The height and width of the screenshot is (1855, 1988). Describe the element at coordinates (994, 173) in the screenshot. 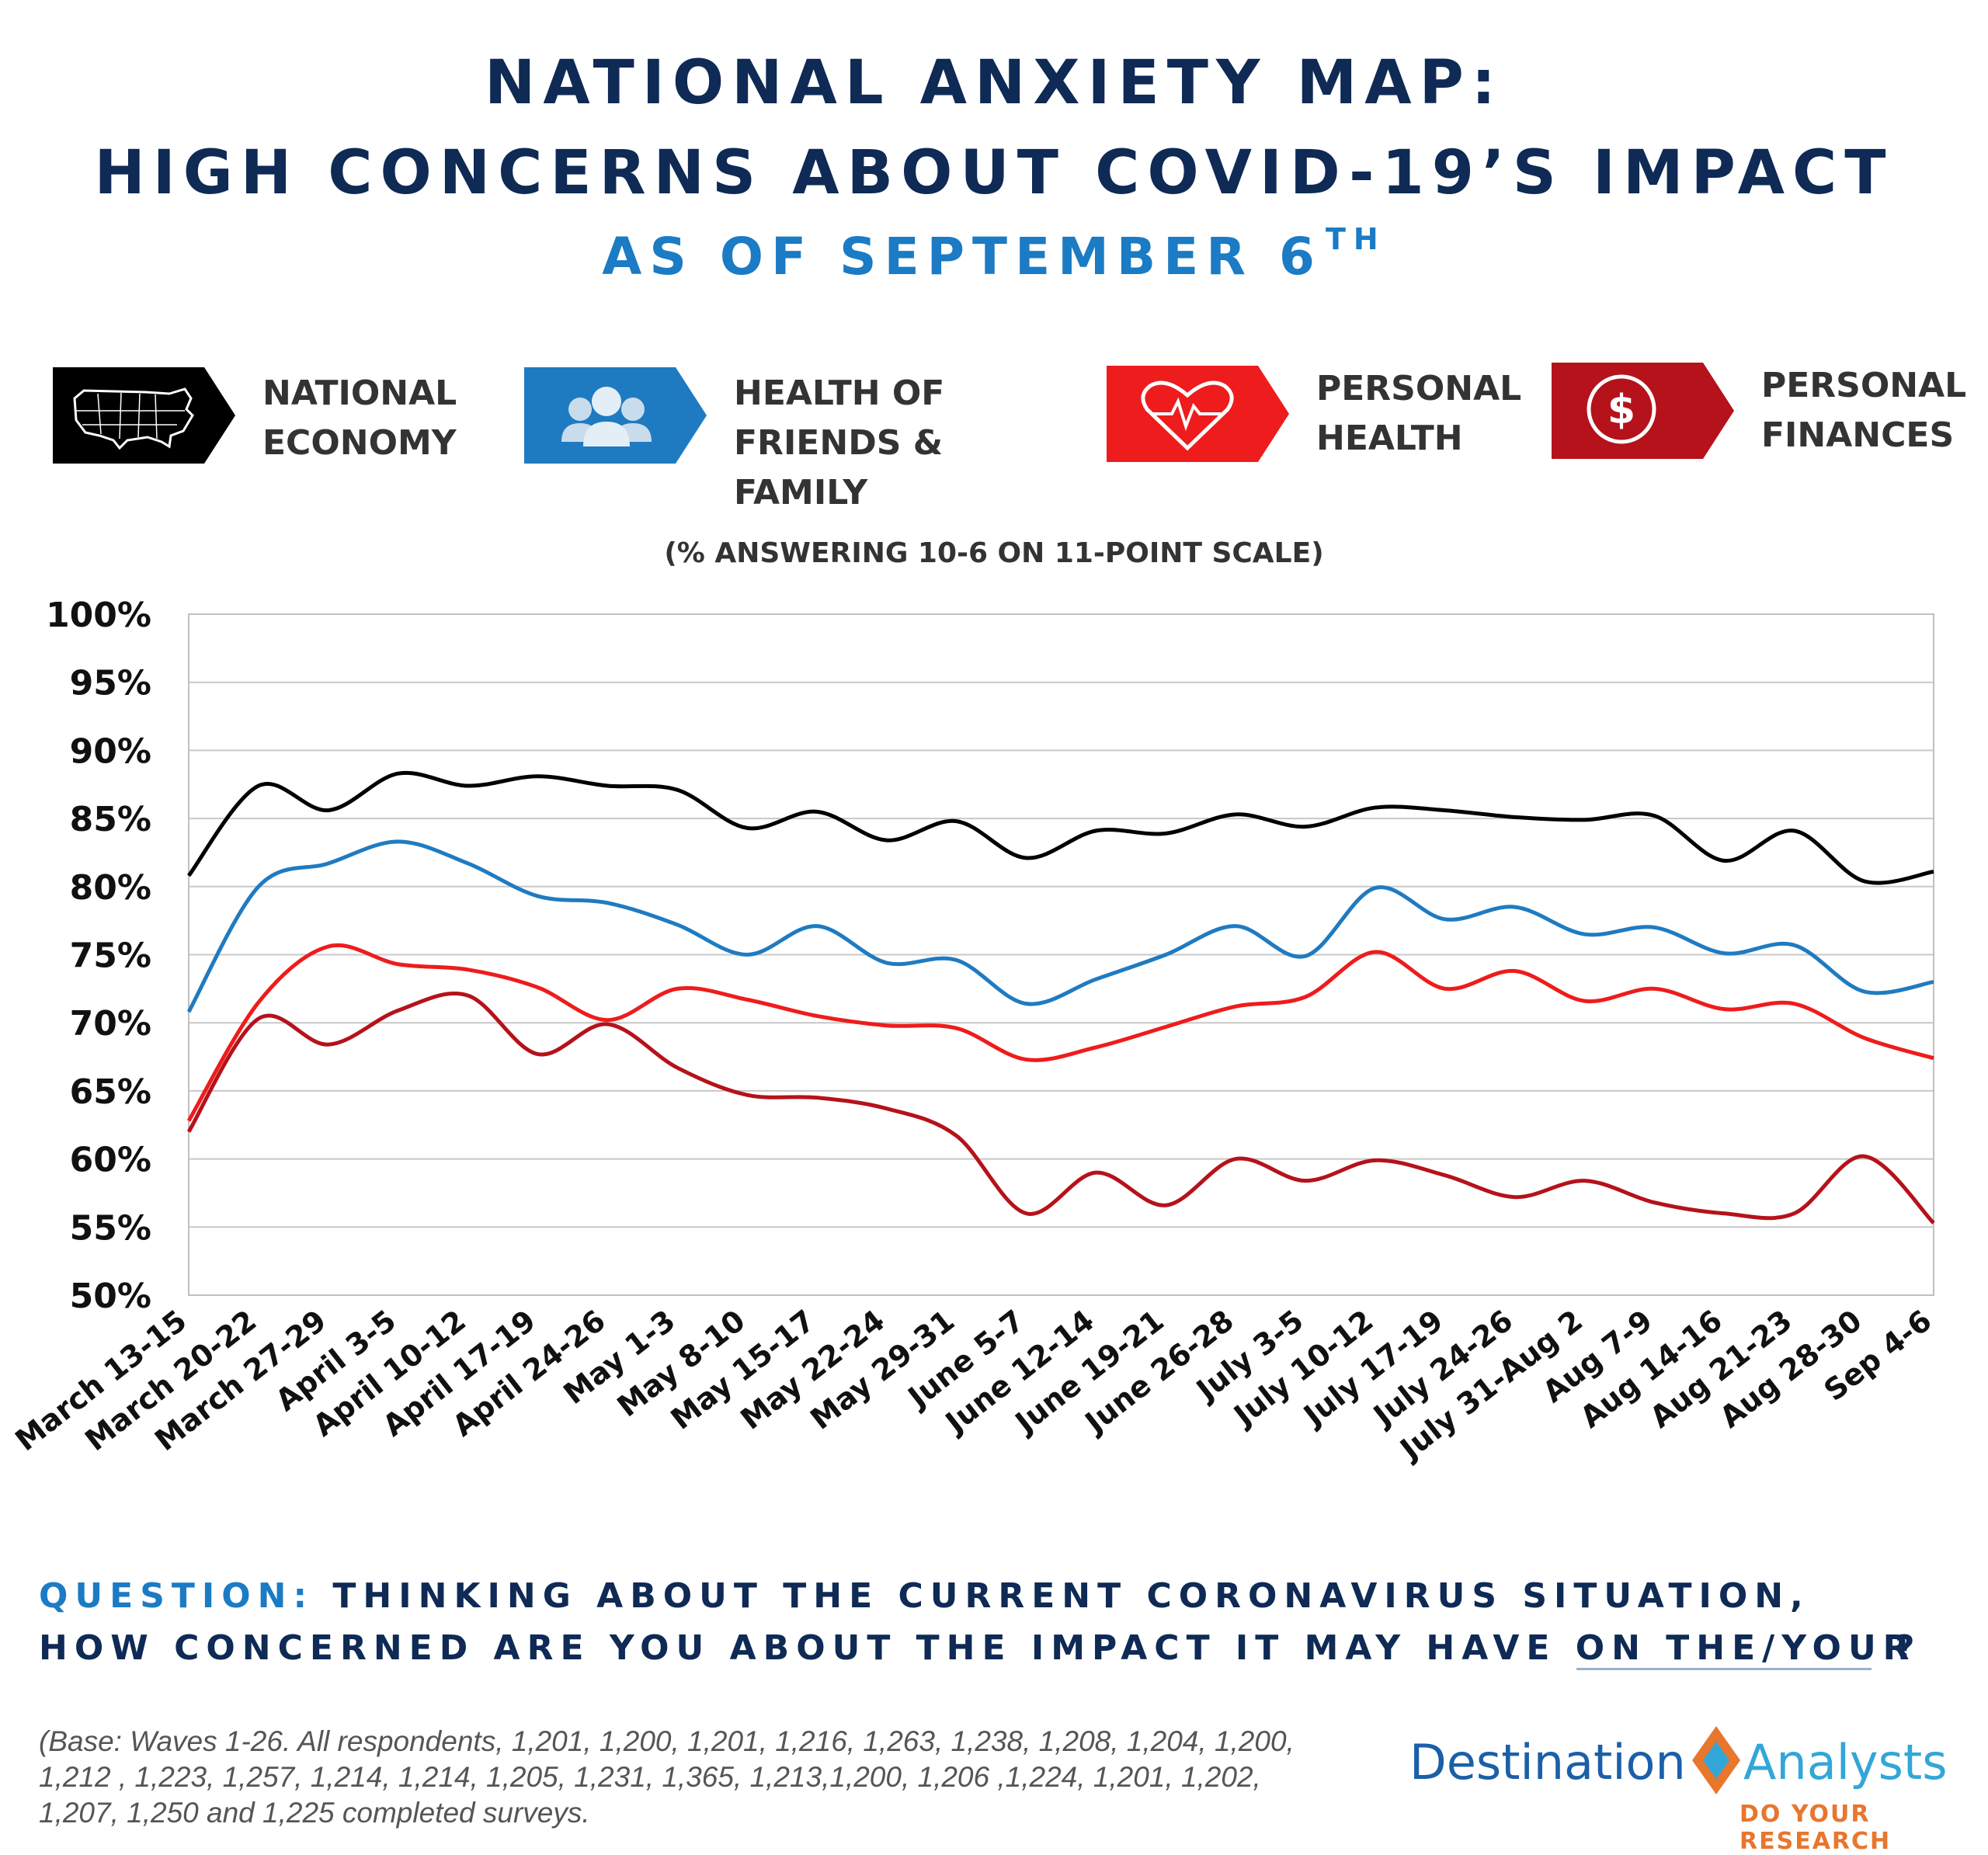

I see `chart-title-line2: HIGH CONCERNS ABOUT COVID-19’S IMPACT` at that location.